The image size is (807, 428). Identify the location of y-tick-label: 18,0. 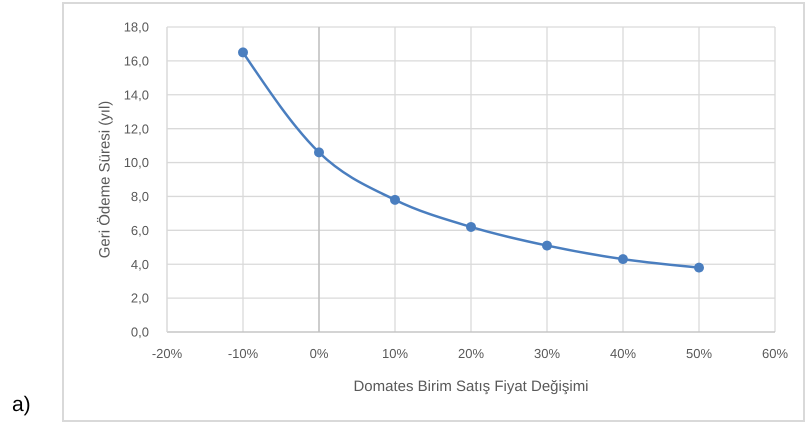
(136, 27).